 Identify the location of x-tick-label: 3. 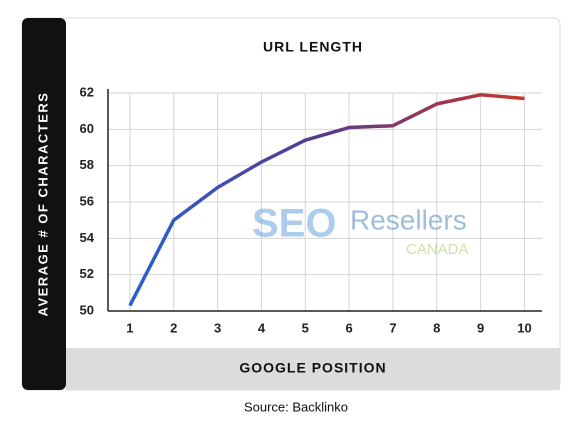
(217, 327).